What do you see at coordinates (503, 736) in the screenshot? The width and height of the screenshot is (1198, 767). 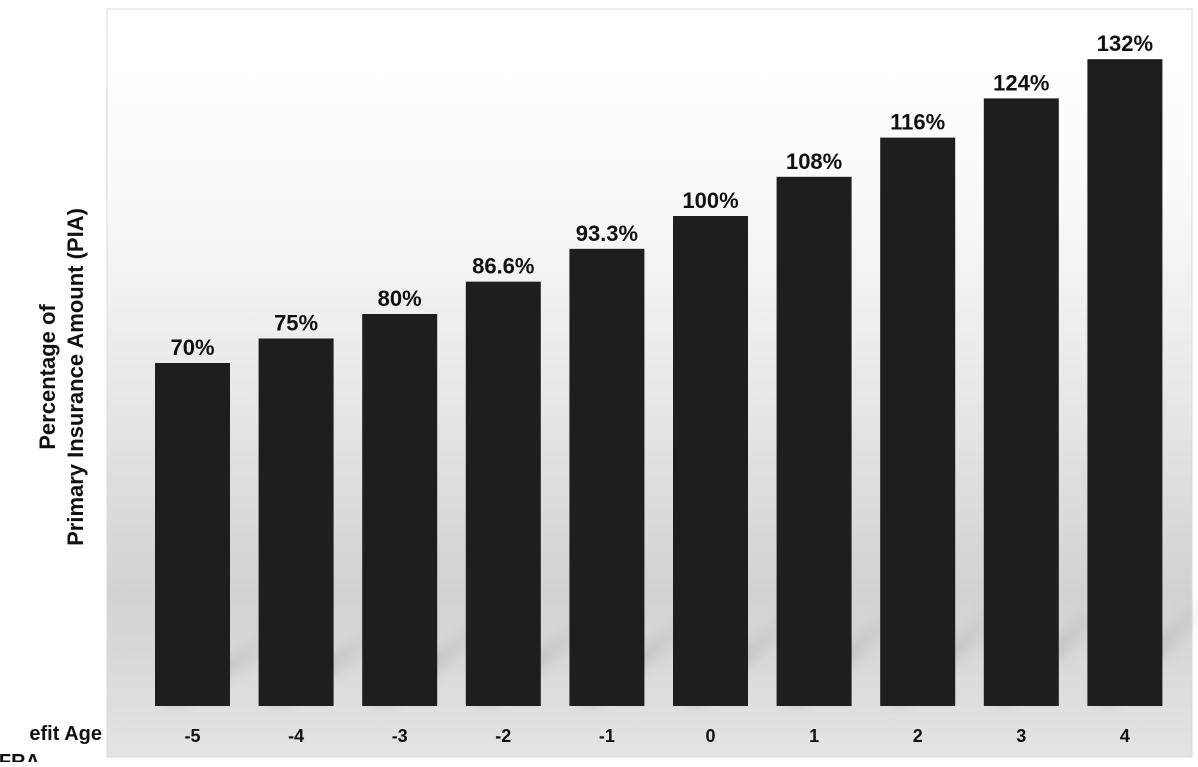 I see `x-tick-label: -2` at bounding box center [503, 736].